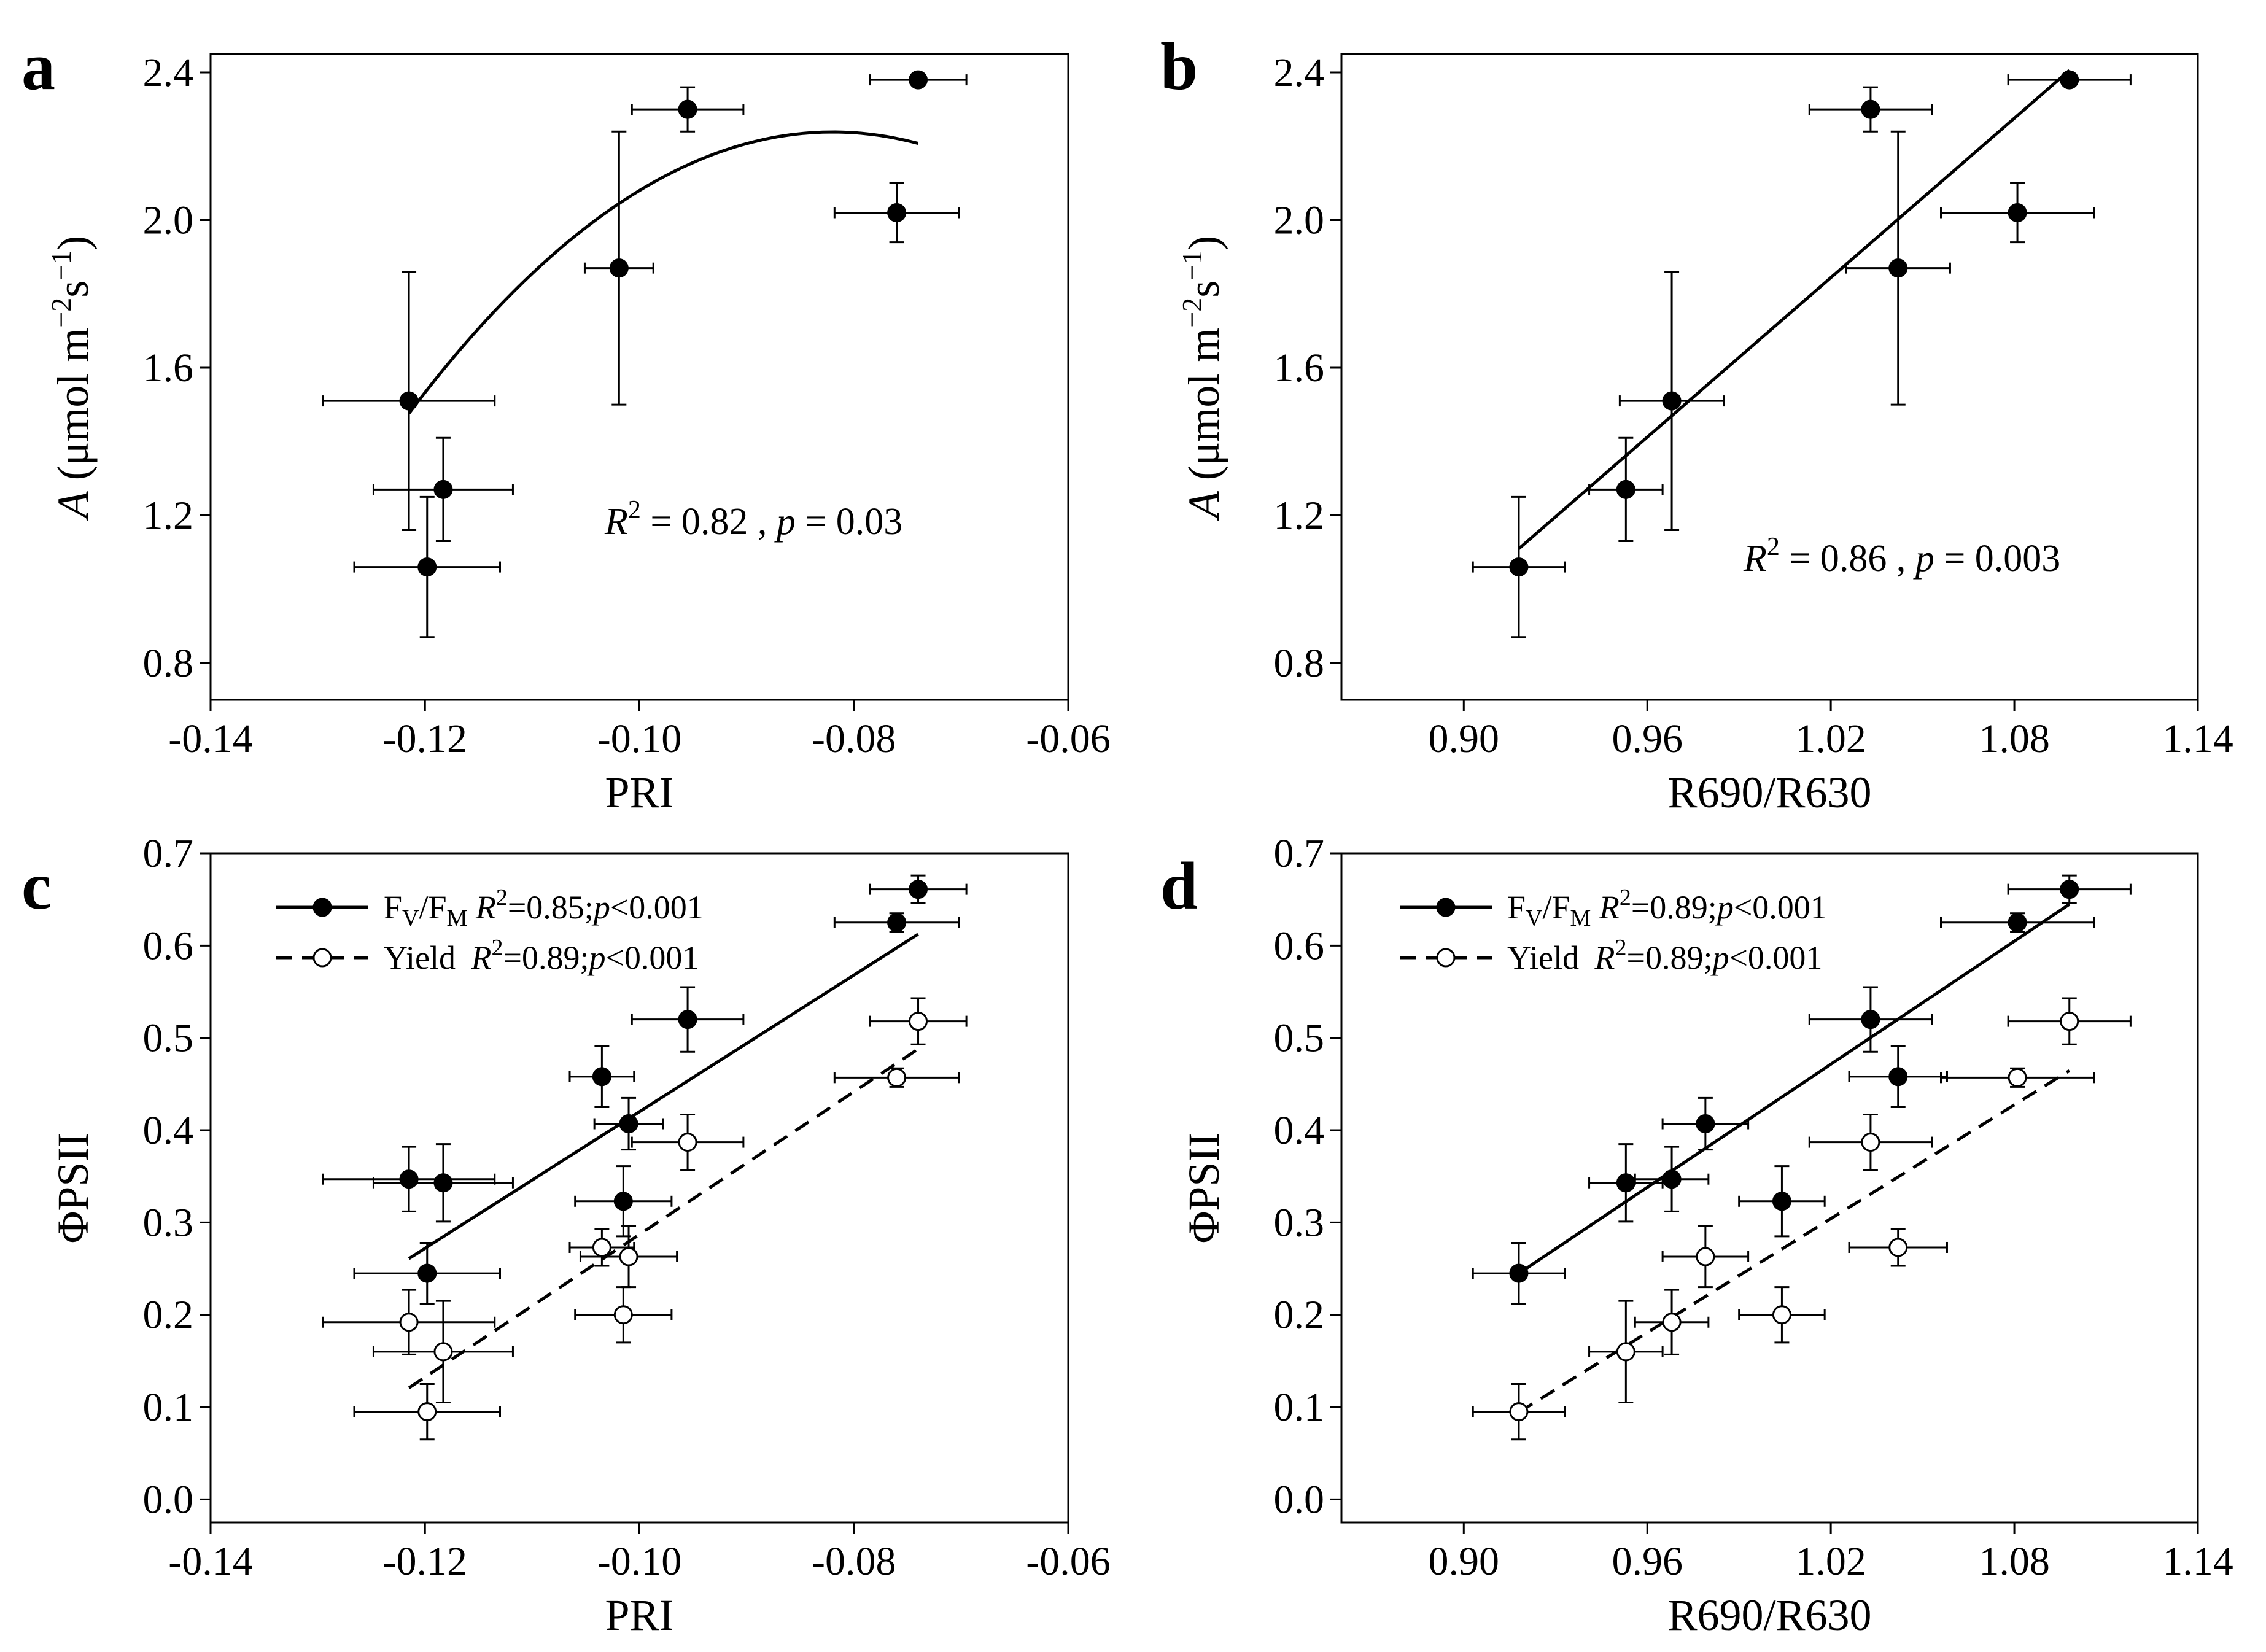 Image resolution: width=2266 pixels, height=1652 pixels. I want to click on x-tick-label: -0.10, so click(639, 1561).